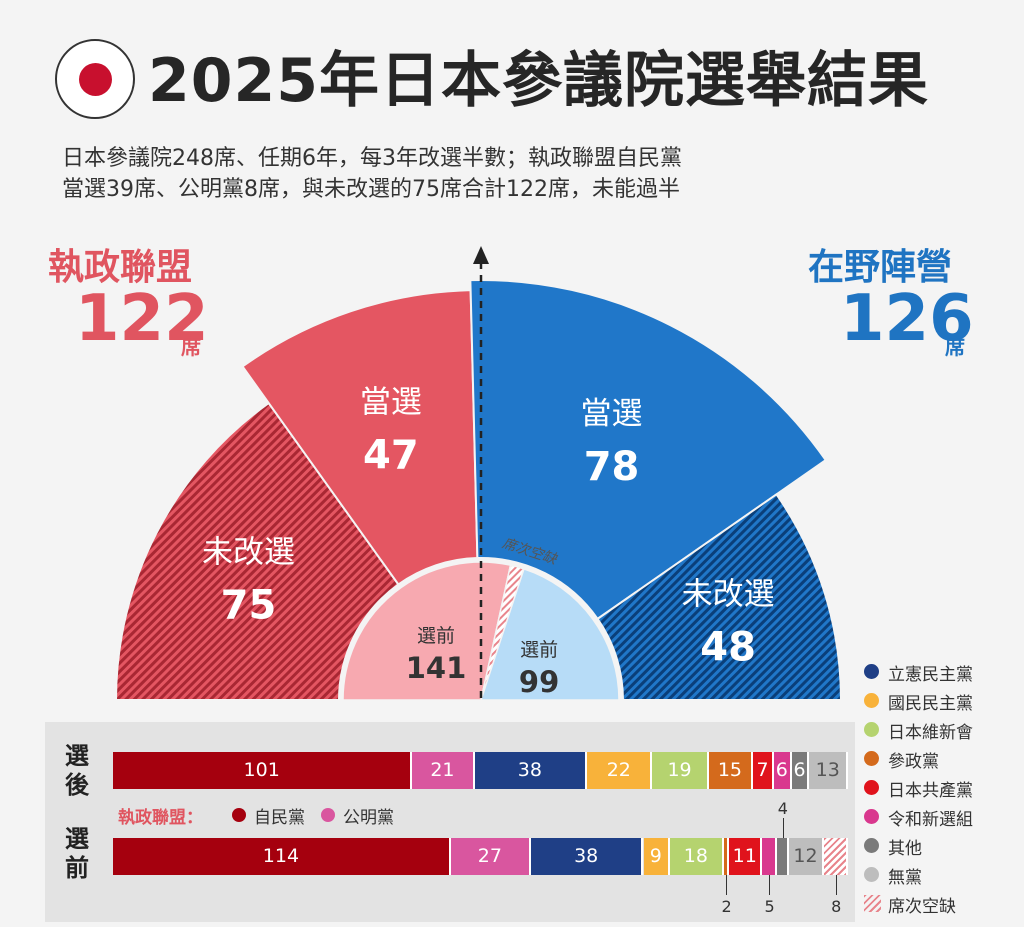  What do you see at coordinates (782, 770) in the screenshot?
I see `bar-after-seg-7: 6` at bounding box center [782, 770].